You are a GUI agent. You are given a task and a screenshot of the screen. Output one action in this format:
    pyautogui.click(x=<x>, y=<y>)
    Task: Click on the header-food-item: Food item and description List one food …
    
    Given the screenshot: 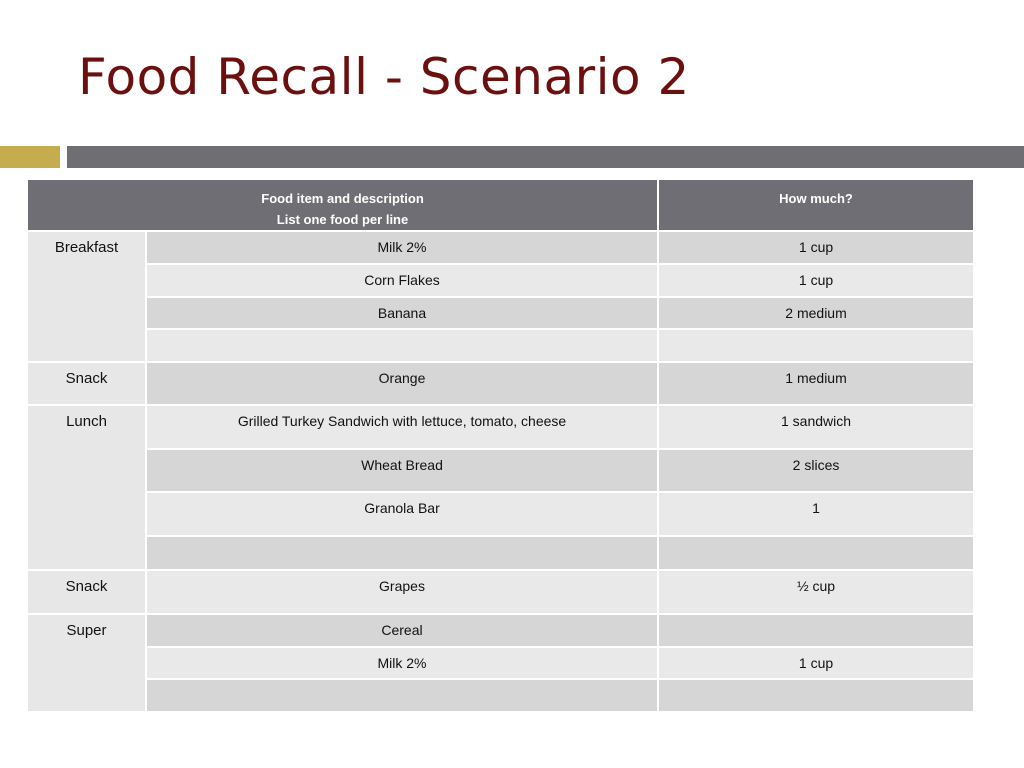 What is the action you would take?
    pyautogui.click(x=342, y=205)
    